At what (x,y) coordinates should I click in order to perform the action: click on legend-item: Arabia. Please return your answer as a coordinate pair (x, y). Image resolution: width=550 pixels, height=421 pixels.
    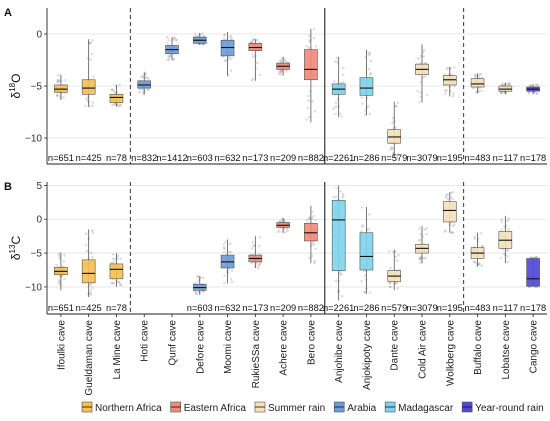
    Looking at the image, I should click on (355, 407).